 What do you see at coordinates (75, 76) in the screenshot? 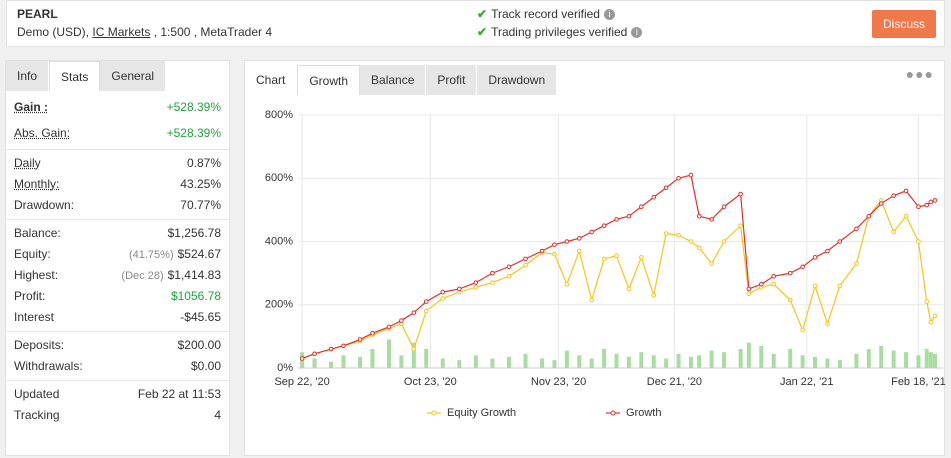
I see `tab: Stats` at bounding box center [75, 76].